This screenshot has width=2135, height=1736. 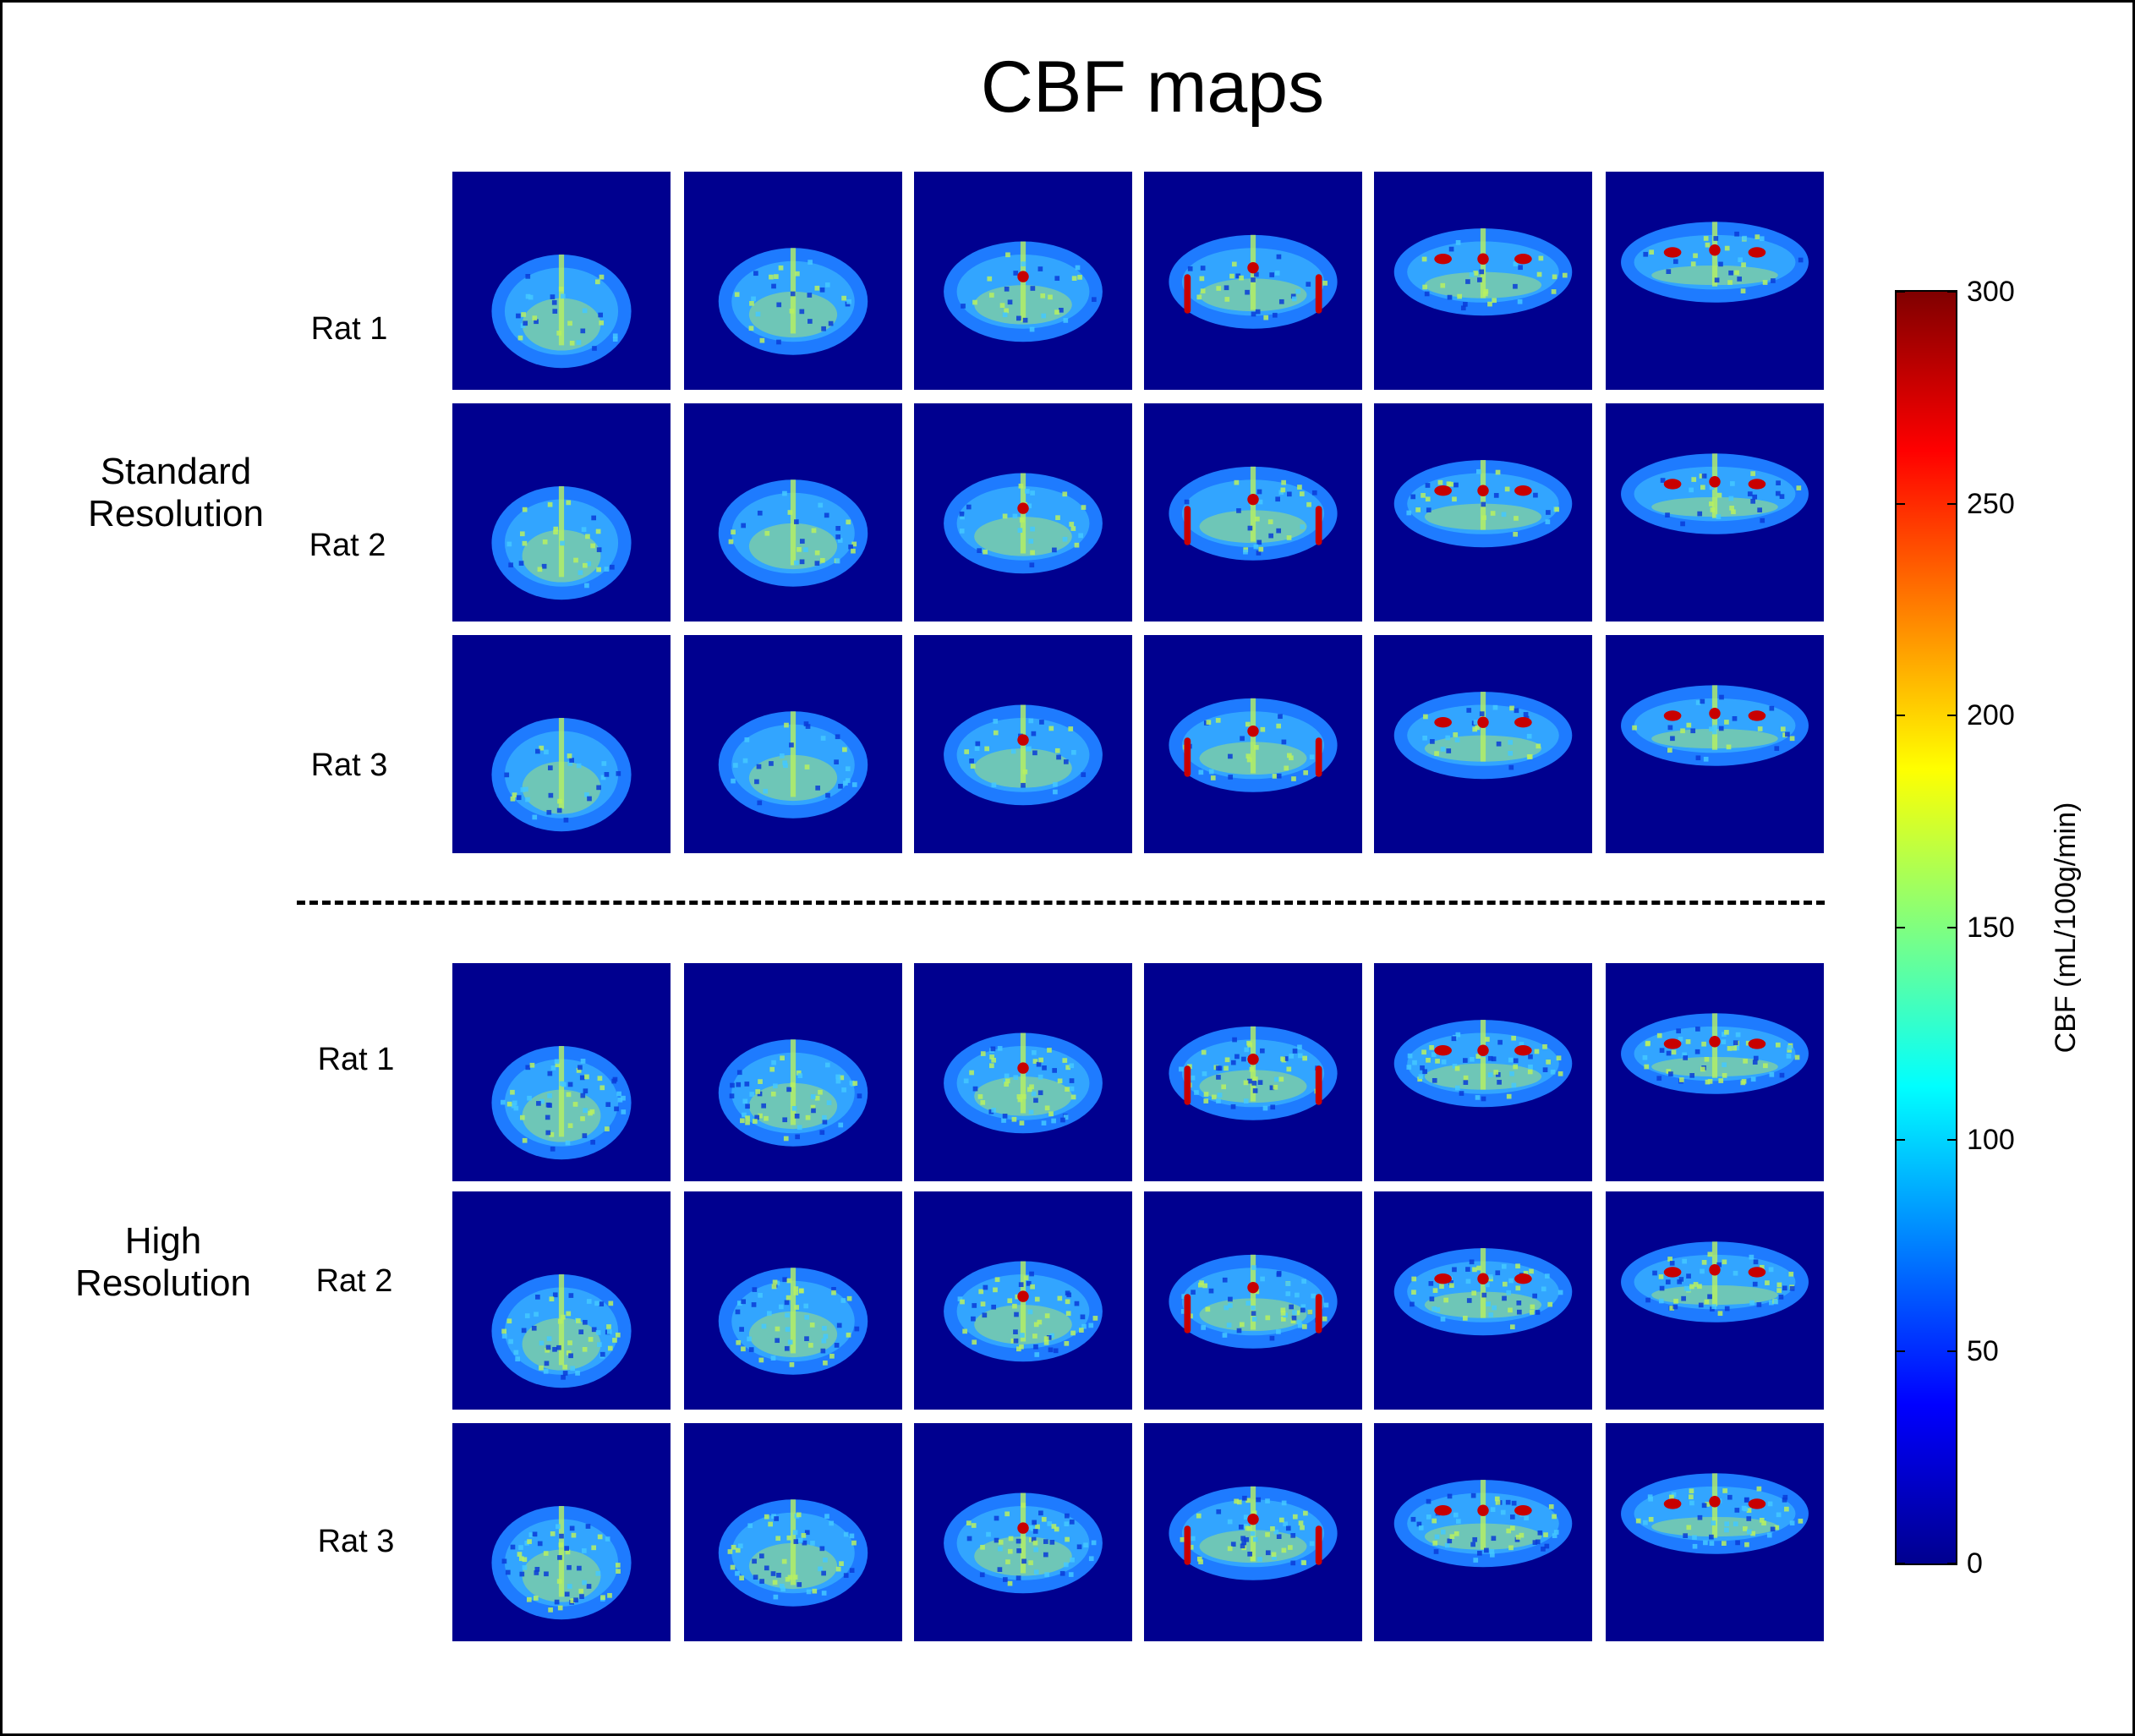 What do you see at coordinates (1061, 903) in the screenshot?
I see `group-divider` at bounding box center [1061, 903].